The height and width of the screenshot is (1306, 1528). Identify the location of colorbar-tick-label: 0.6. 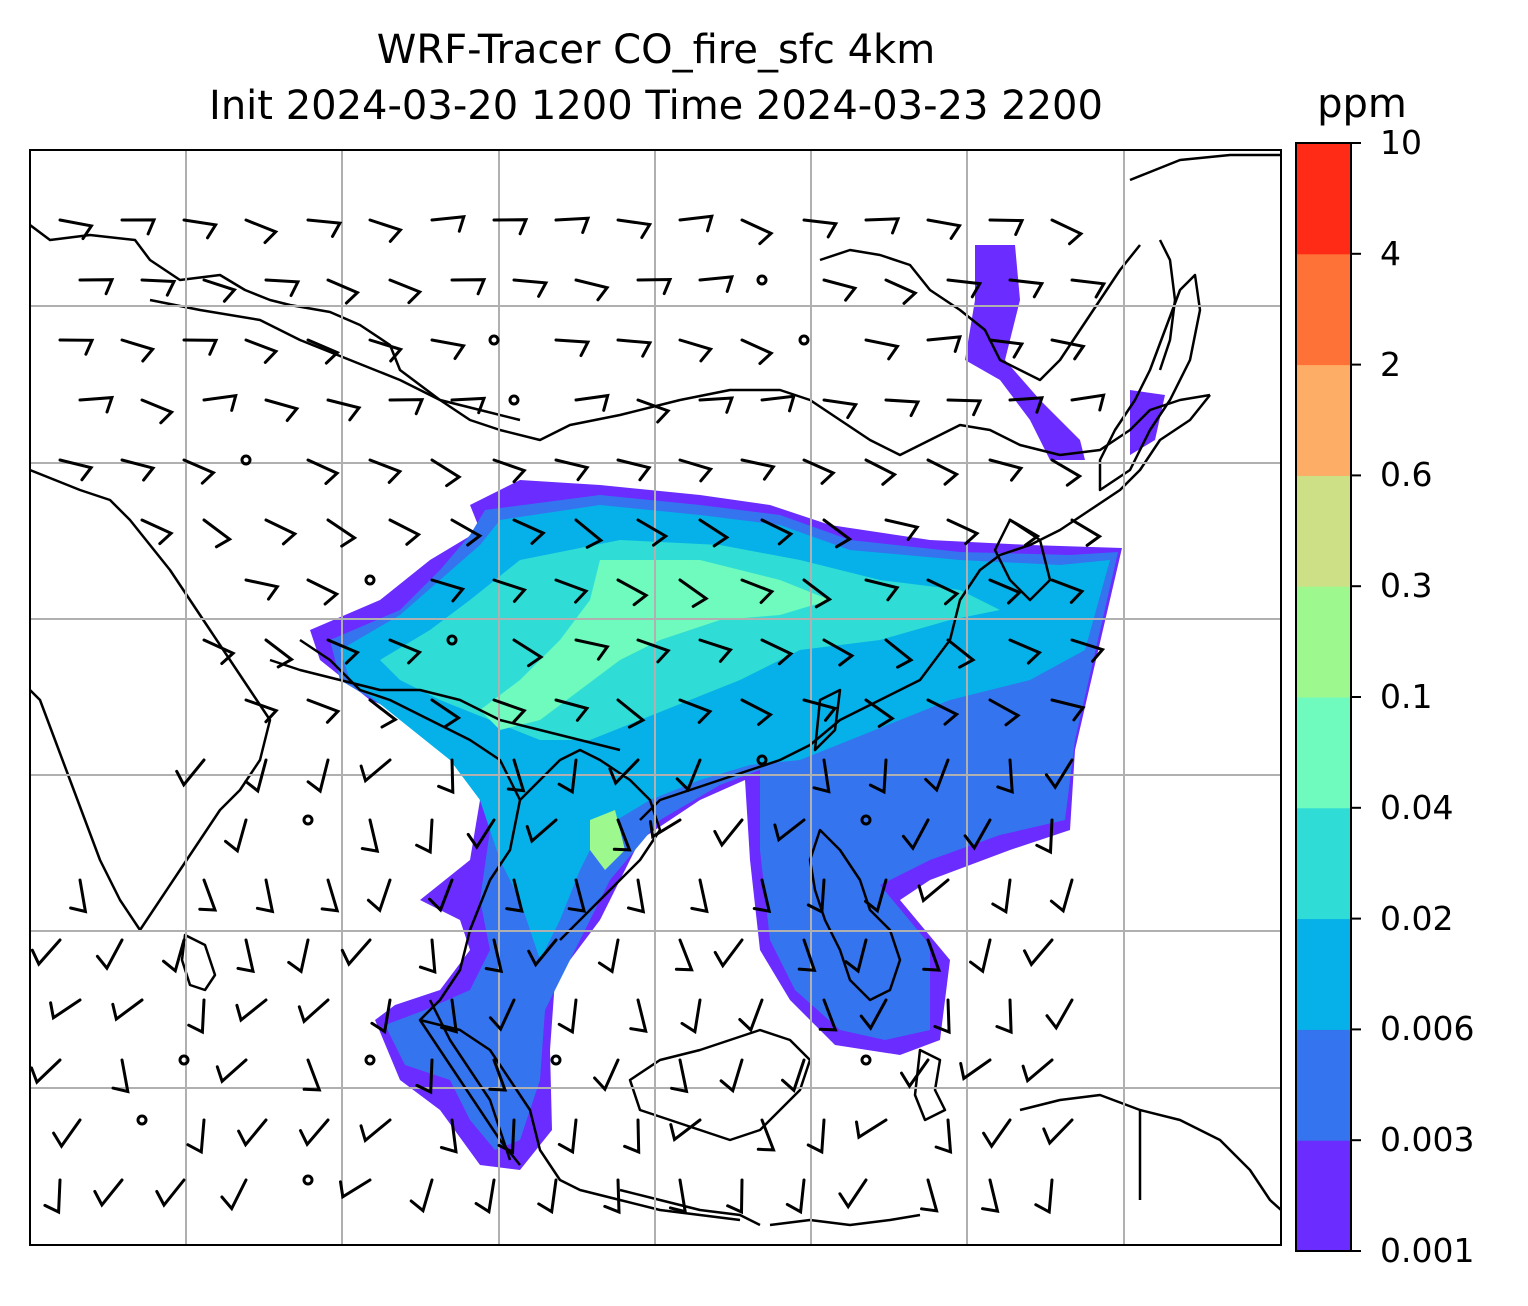
(1406, 475).